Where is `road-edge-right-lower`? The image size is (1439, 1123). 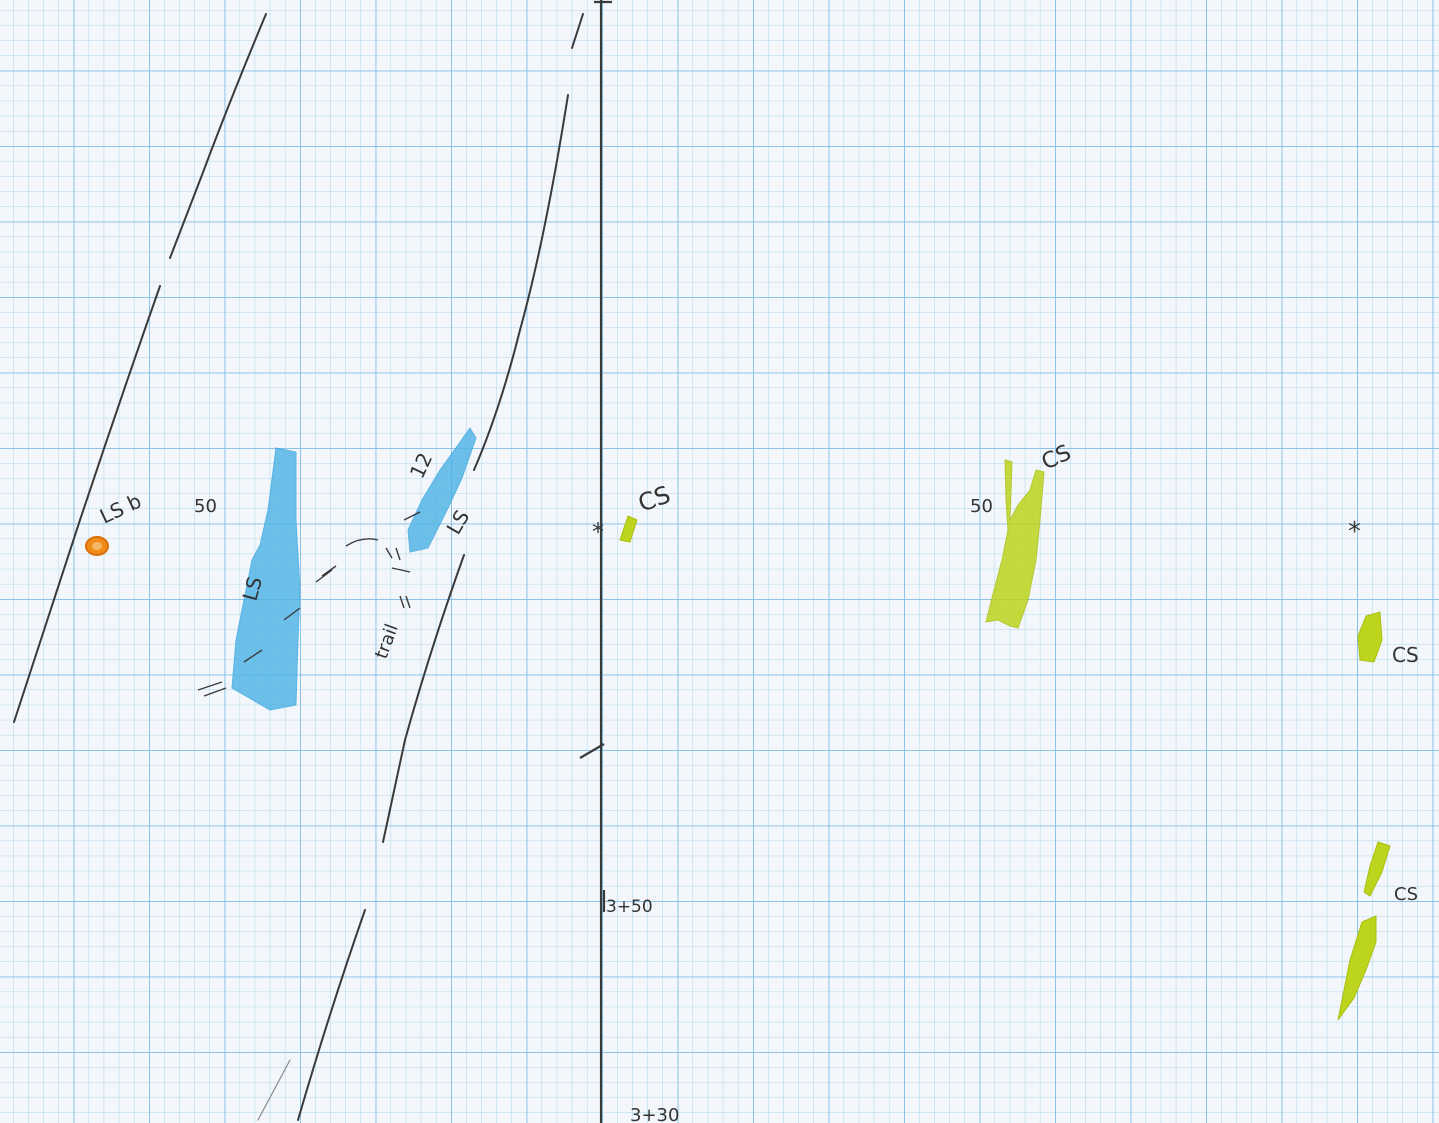
road-edge-right-lower is located at coordinates (423, 698).